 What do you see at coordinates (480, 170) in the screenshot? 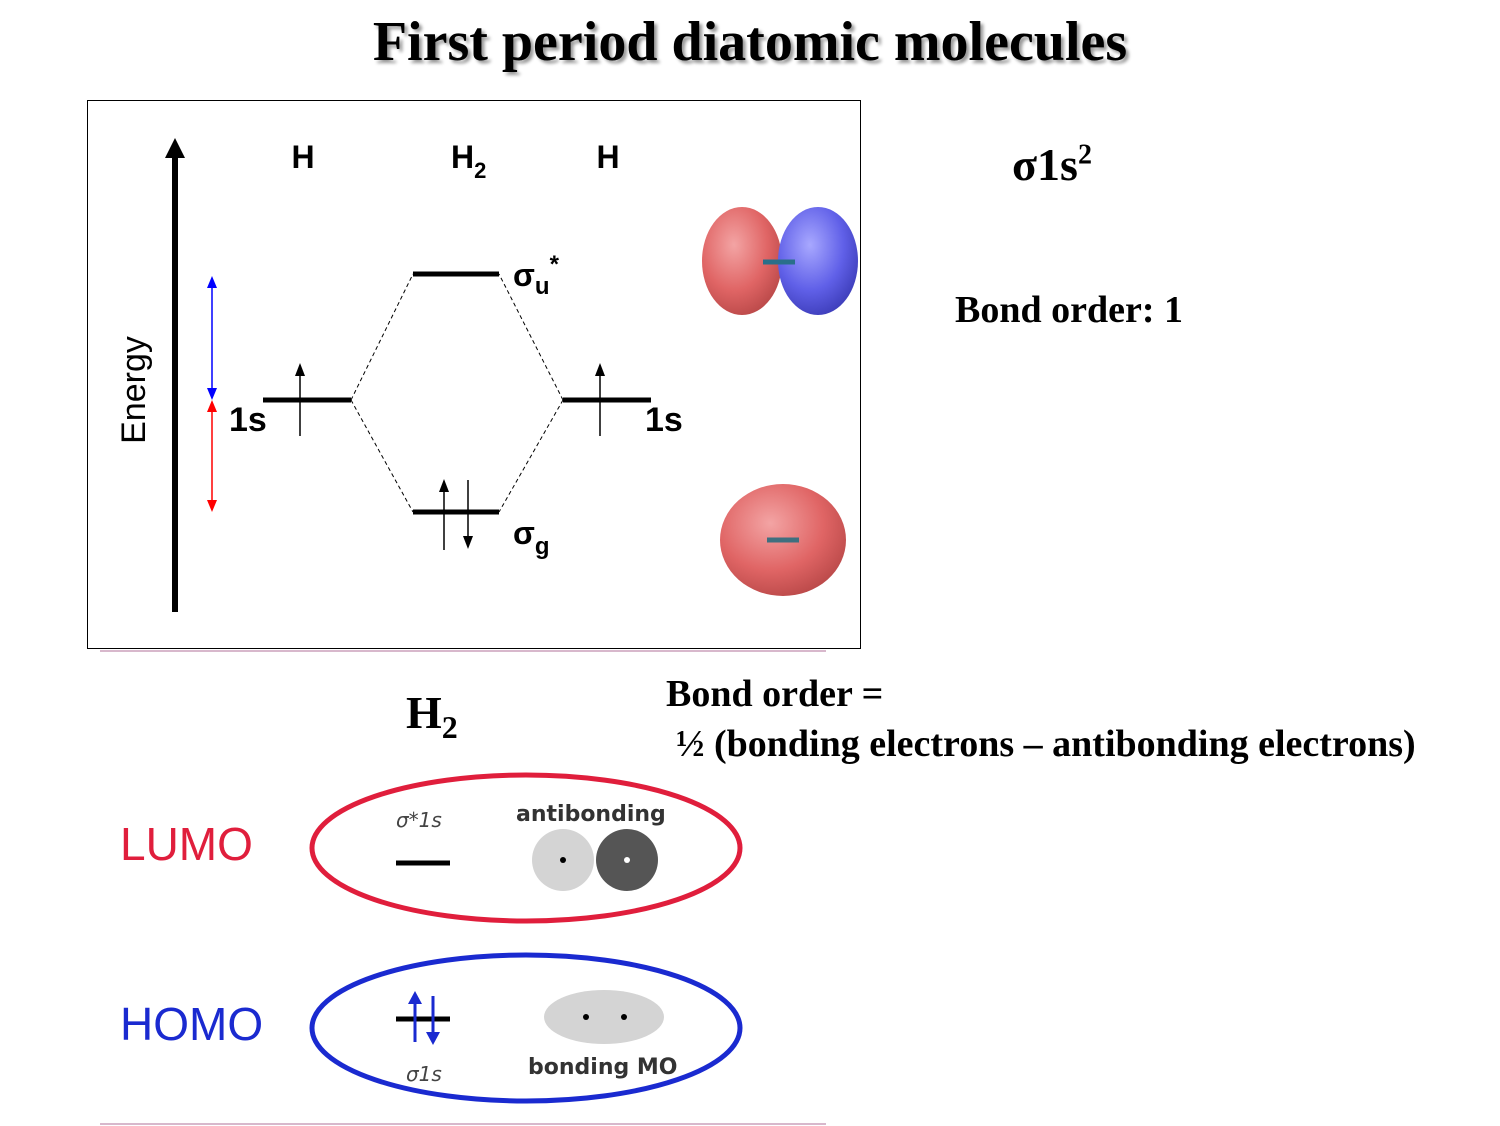
I see `molecule-label-sub: 2` at bounding box center [480, 170].